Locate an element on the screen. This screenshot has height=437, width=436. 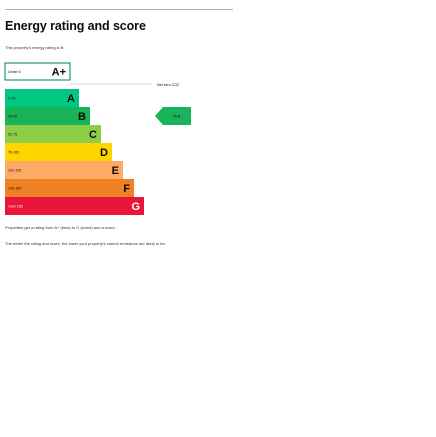
rating-band-letter: D is located at coordinates (104, 153).